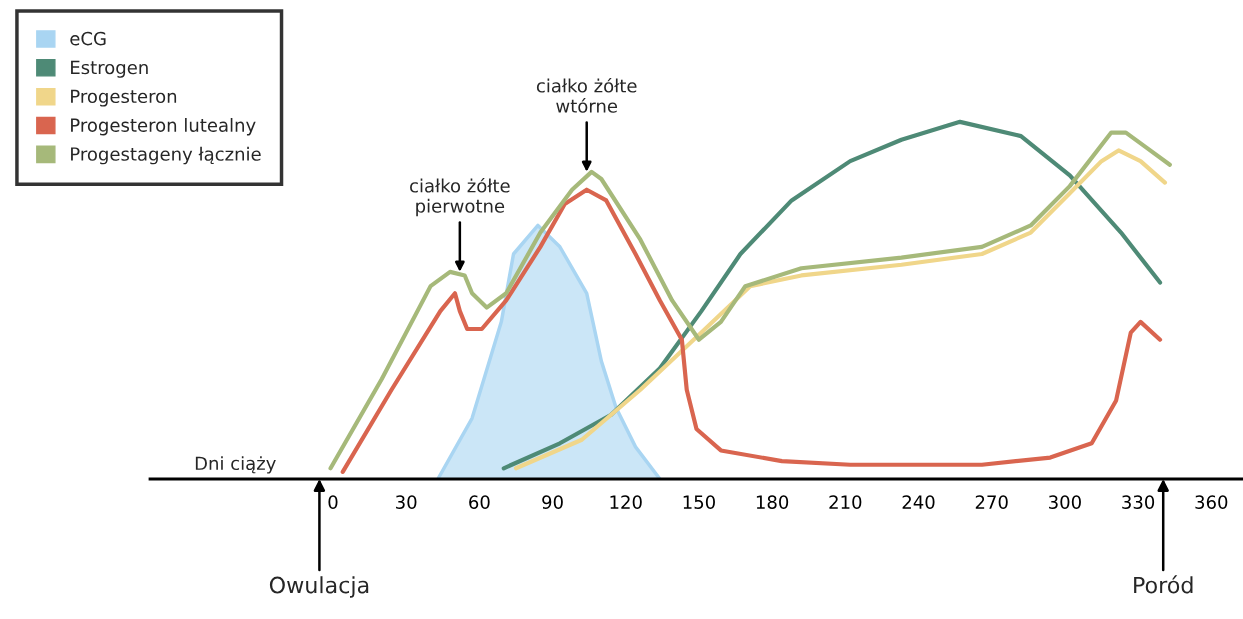 This screenshot has width=1243, height=619. I want to click on legend-label: Progestageny łącznie, so click(166, 155).